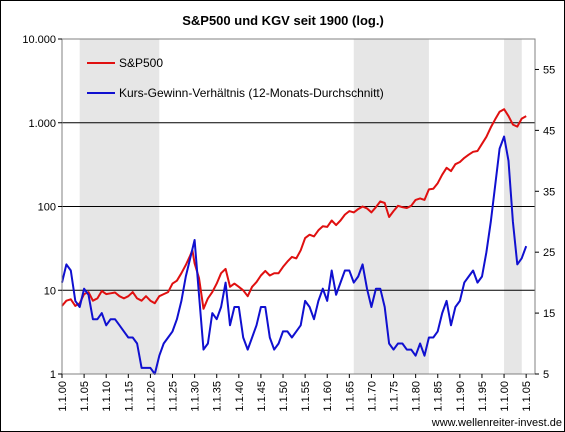 Image resolution: width=565 pixels, height=432 pixels. What do you see at coordinates (42, 124) in the screenshot?
I see `y-left-tick-label: 1.000` at bounding box center [42, 124].